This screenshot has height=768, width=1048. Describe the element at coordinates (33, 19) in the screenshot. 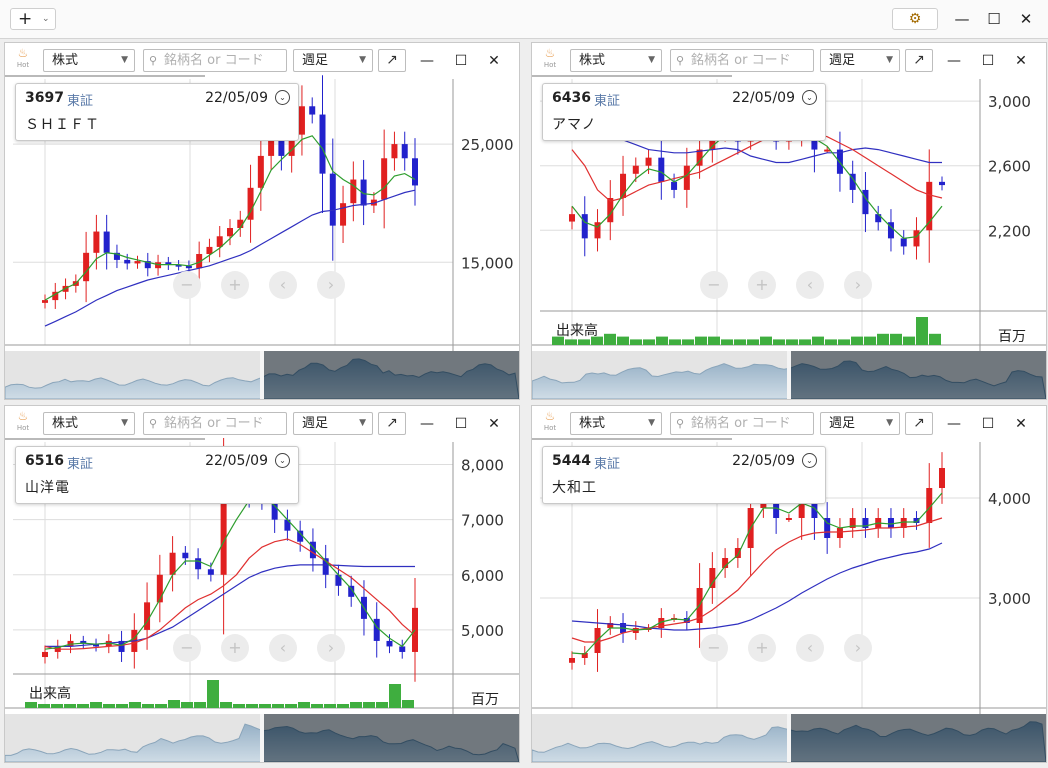

I see `add-chart-button: + ⌄` at that location.